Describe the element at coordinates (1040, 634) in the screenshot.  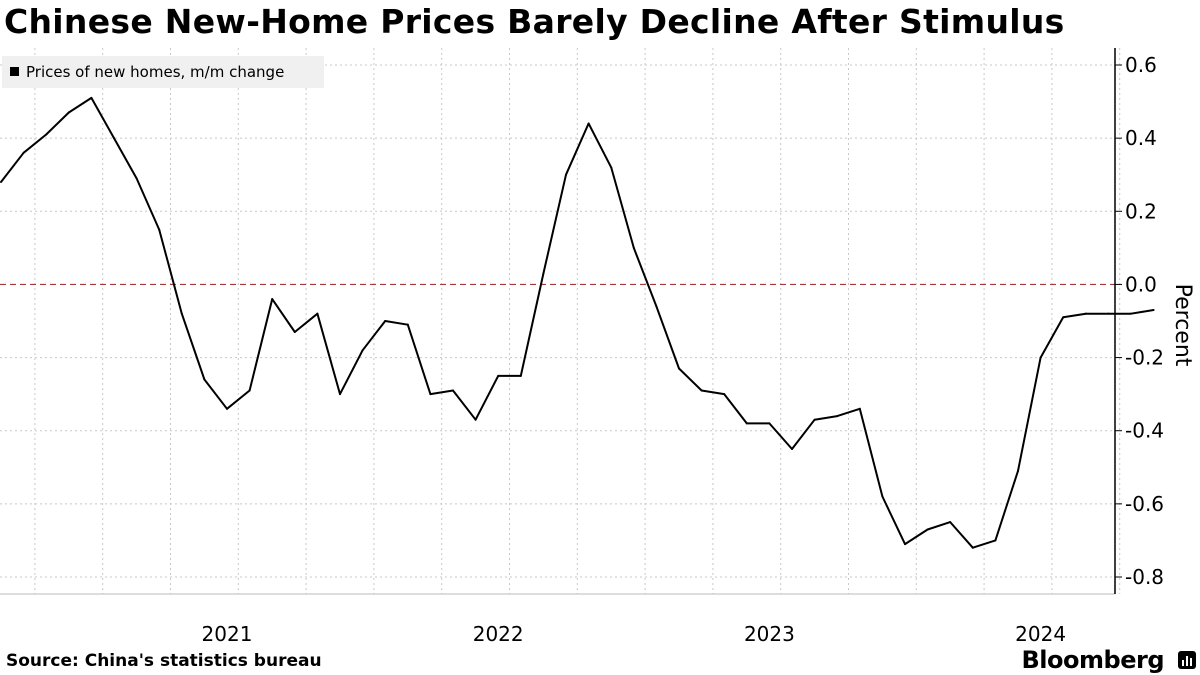
I see `x-tick-label: 2024` at that location.